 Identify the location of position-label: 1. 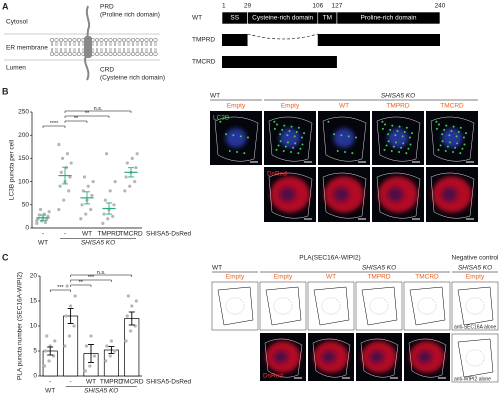
(224, 6).